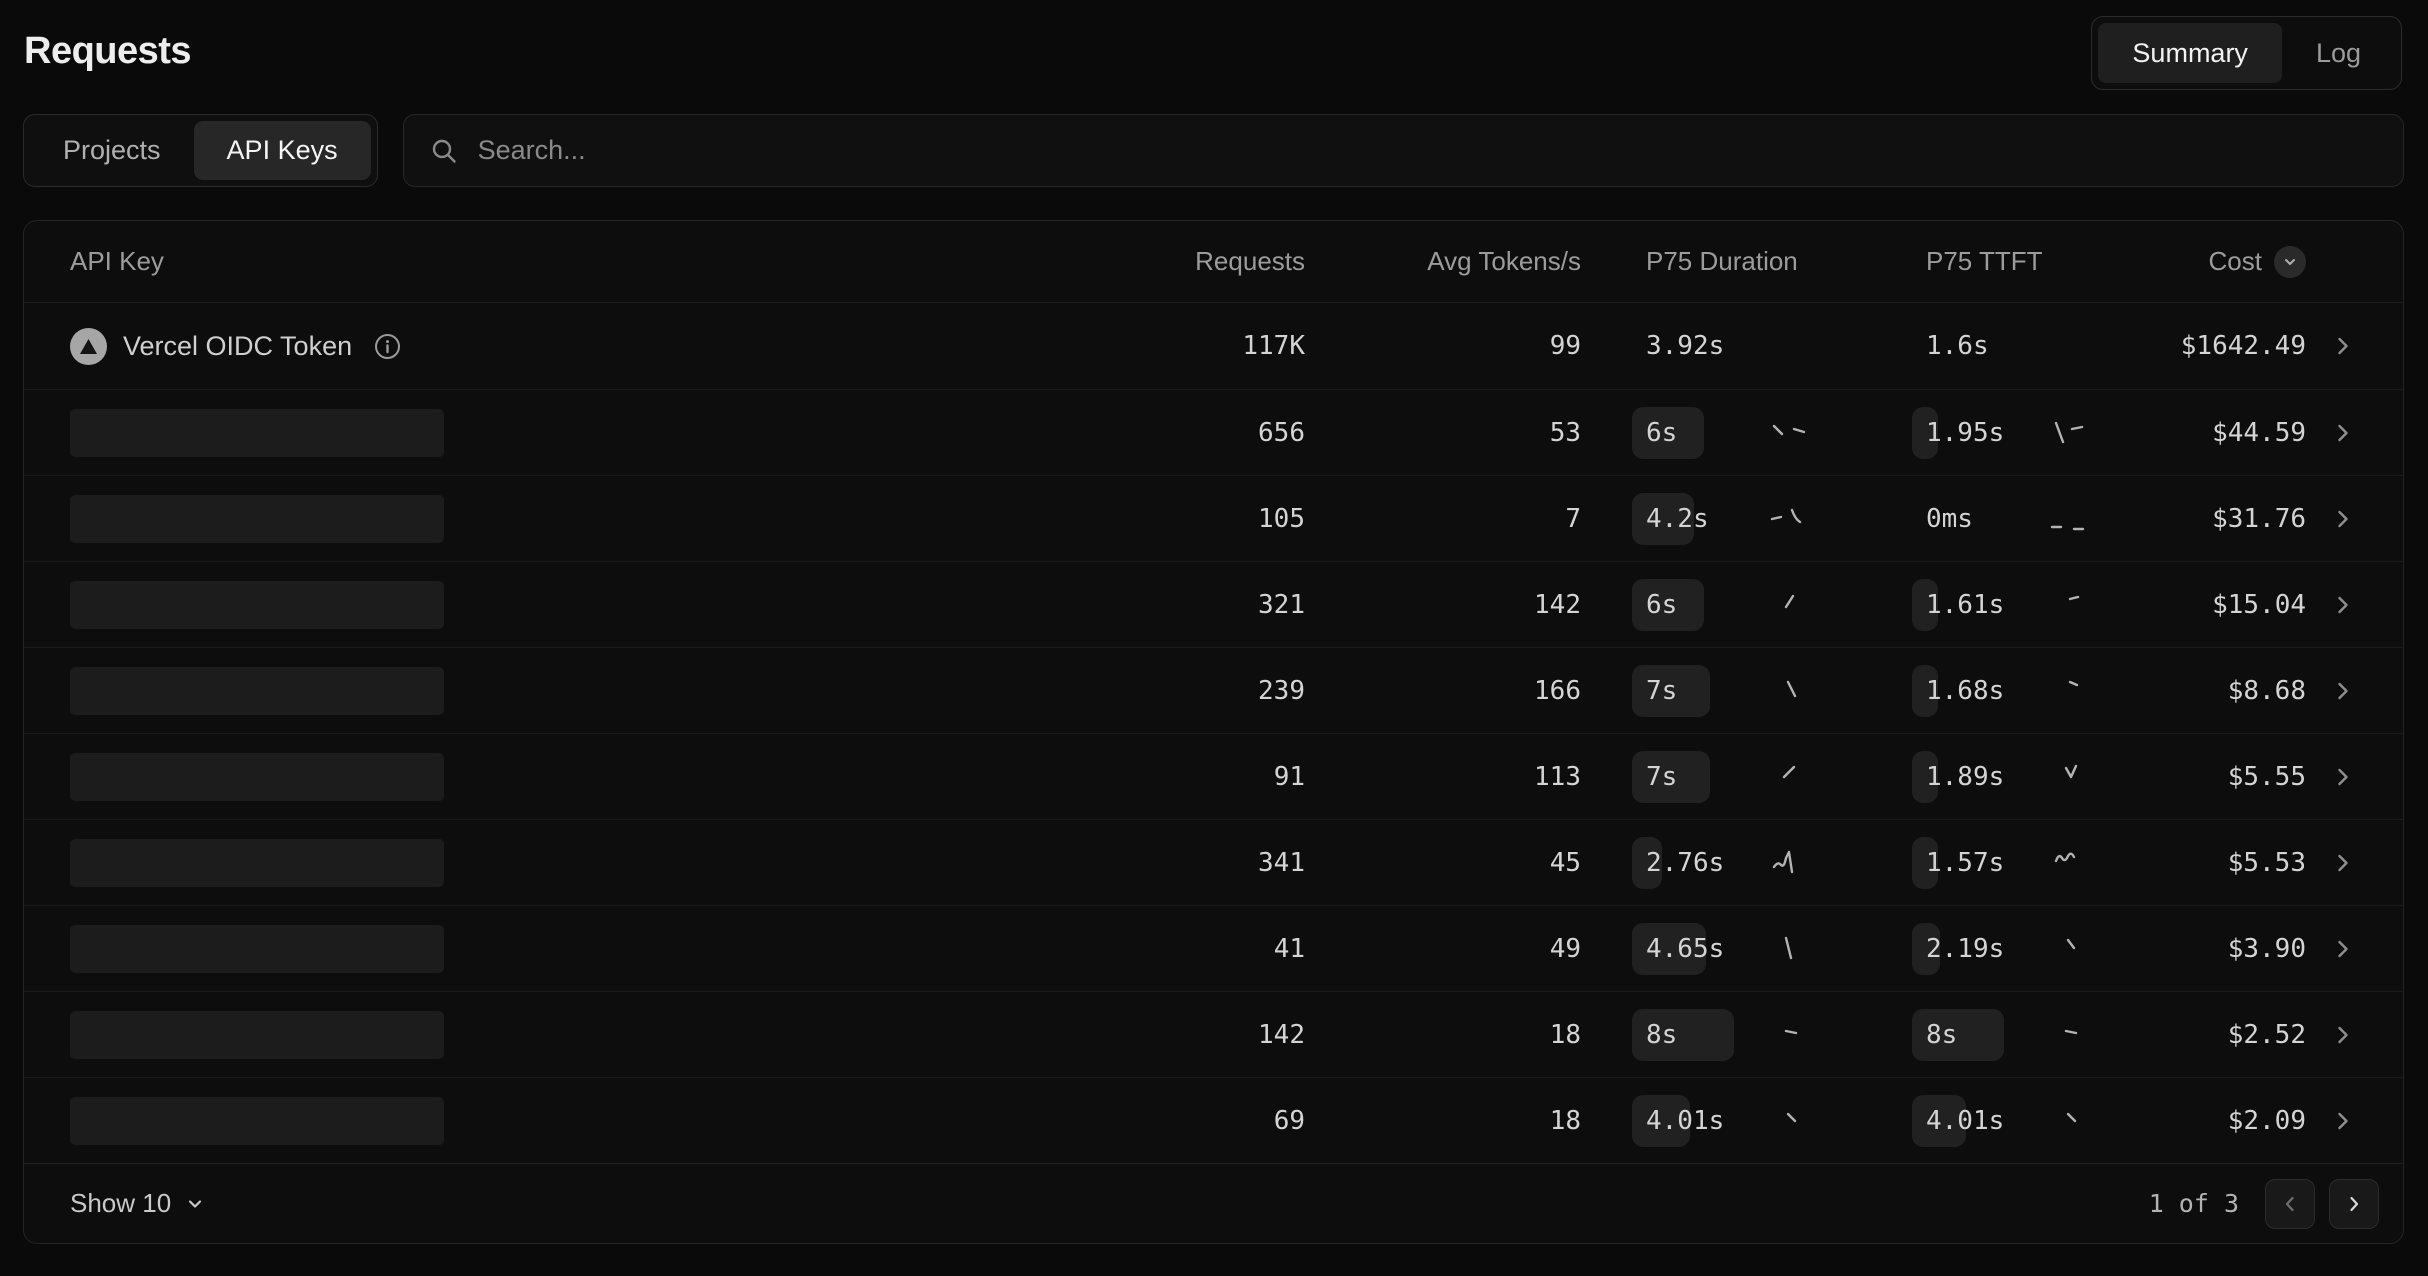 The width and height of the screenshot is (2428, 1276). Describe the element at coordinates (282, 150) in the screenshot. I see `tab-api-keys: API Keys` at that location.